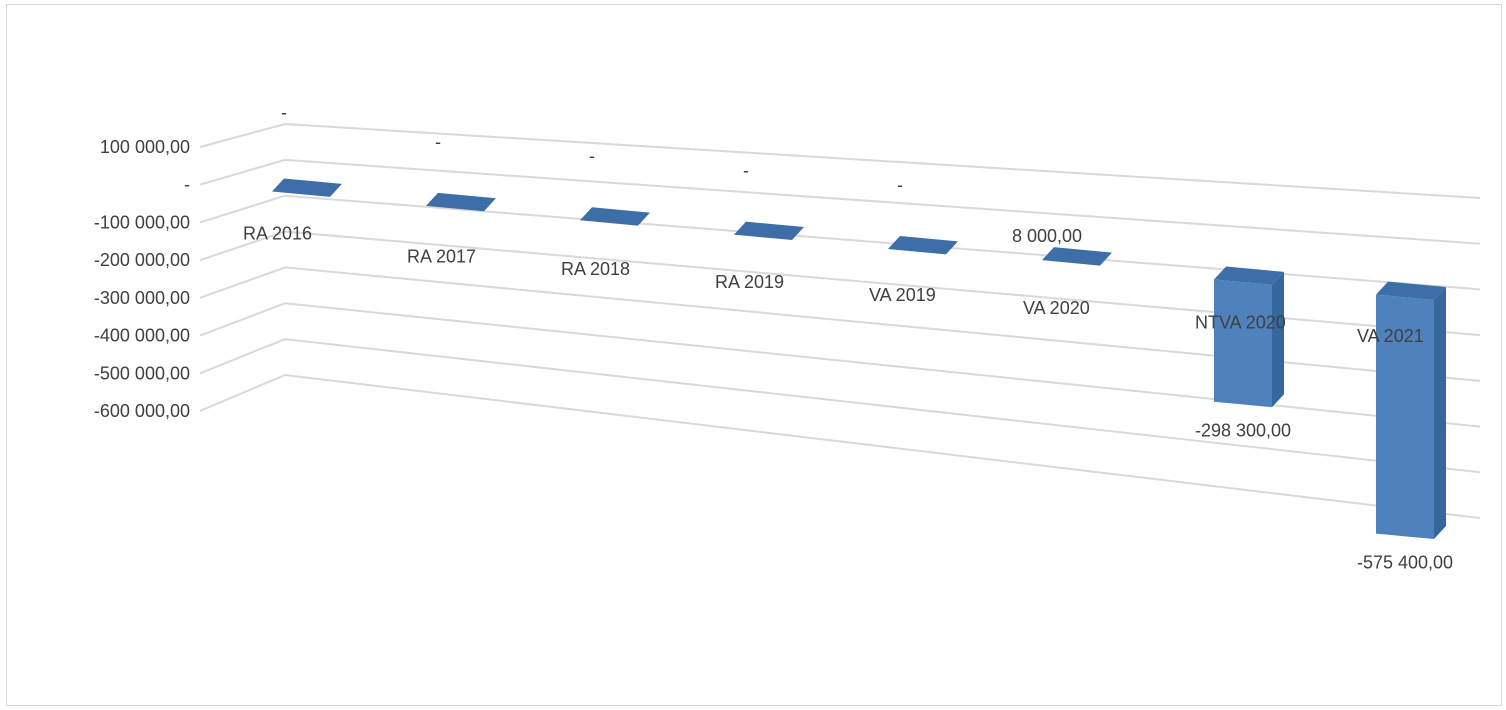 This screenshot has width=1506, height=710. Describe the element at coordinates (902, 295) in the screenshot. I see `category-label: VA 2019` at that location.